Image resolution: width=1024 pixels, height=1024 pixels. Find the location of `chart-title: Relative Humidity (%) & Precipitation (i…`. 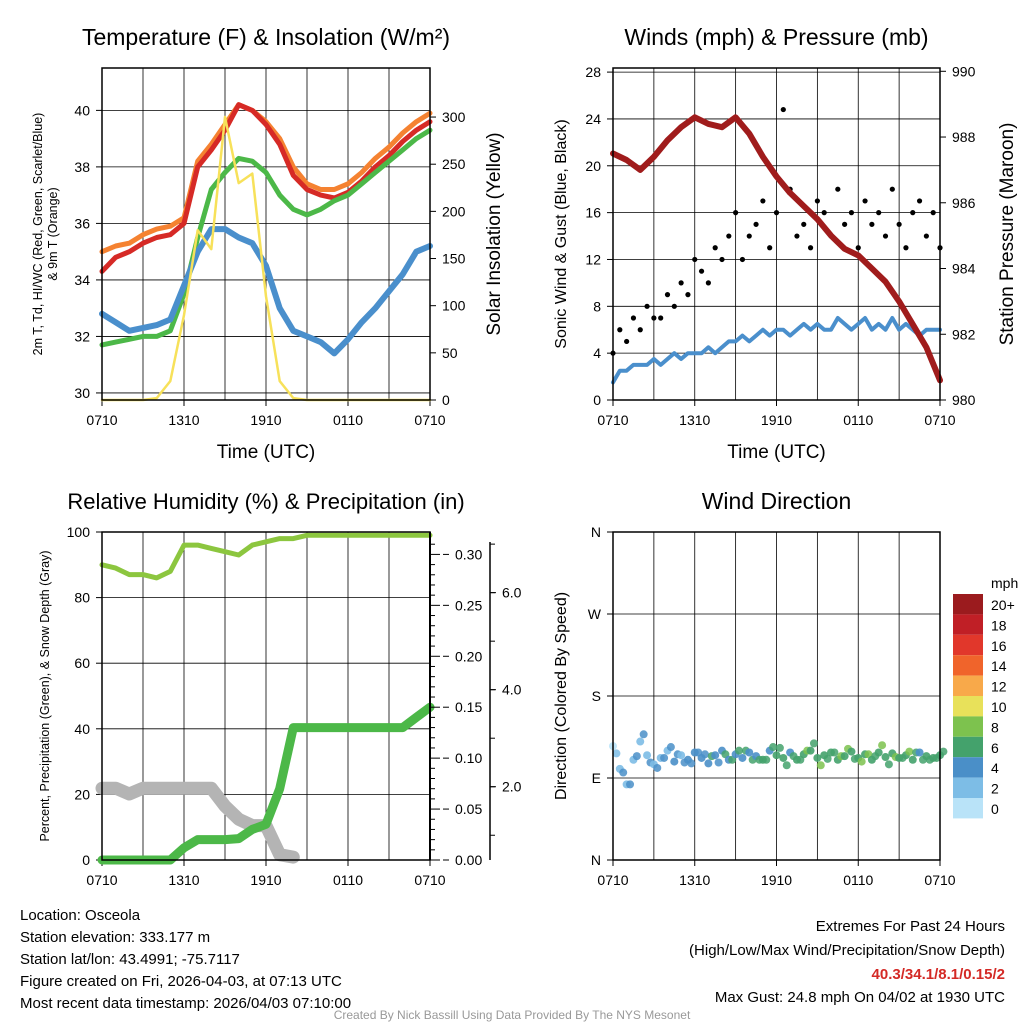

chart-title: Relative Humidity (%) & Precipitation (i… is located at coordinates (265, 501).